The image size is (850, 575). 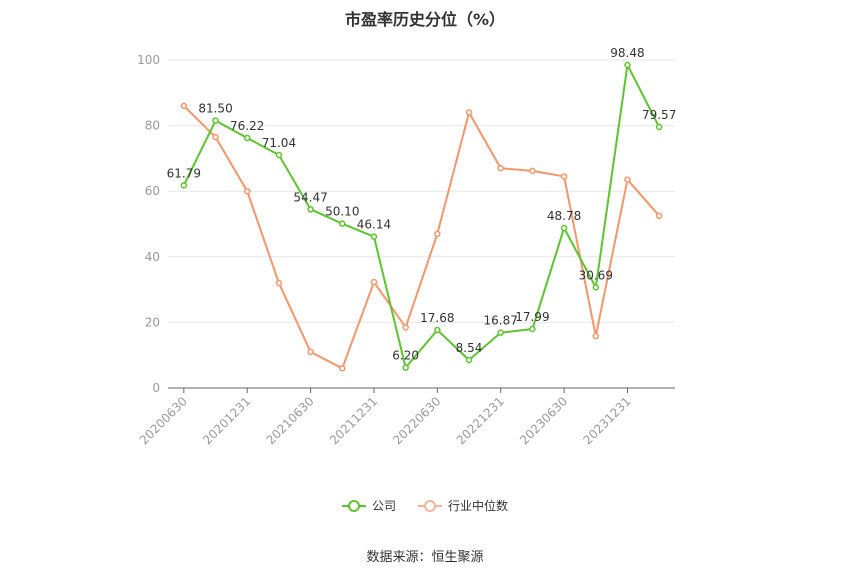 What do you see at coordinates (152, 126) in the screenshot?
I see `y-tick-label-80: 80` at bounding box center [152, 126].